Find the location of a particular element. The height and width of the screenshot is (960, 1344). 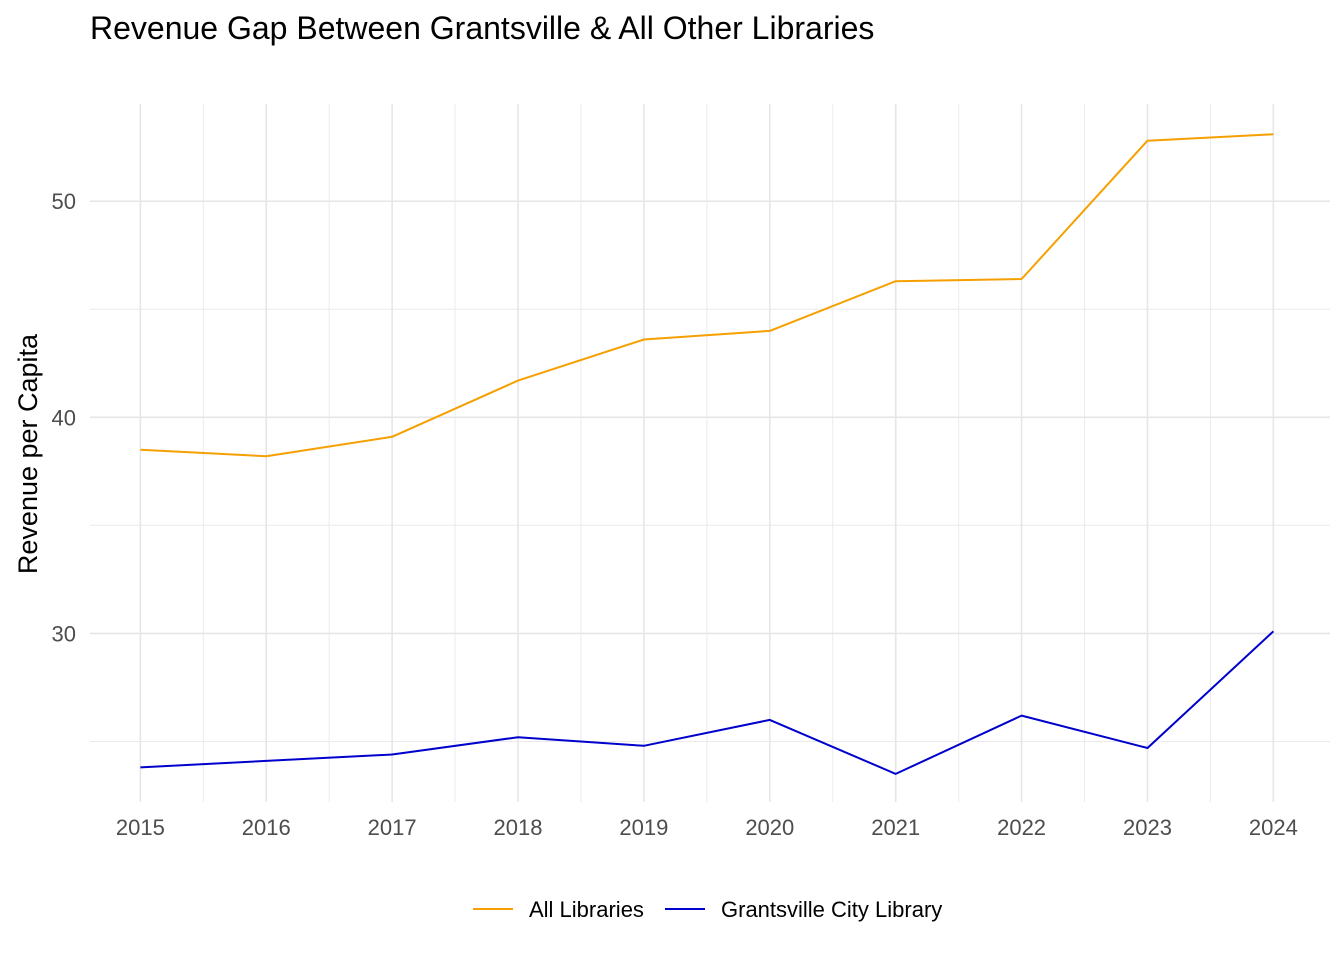

x-tick-label: 2018 is located at coordinates (518, 827).